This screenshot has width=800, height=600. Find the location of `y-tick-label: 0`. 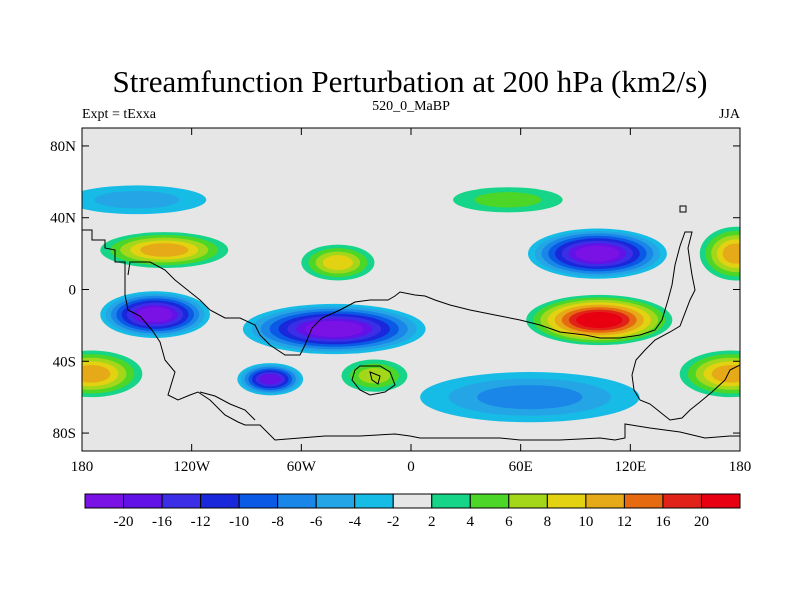

y-tick-label: 0 is located at coordinates (73, 291).